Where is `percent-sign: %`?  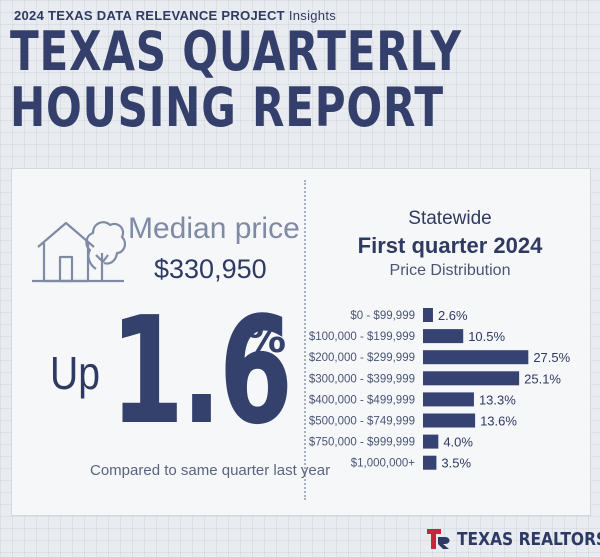 percent-sign: % is located at coordinates (266, 339).